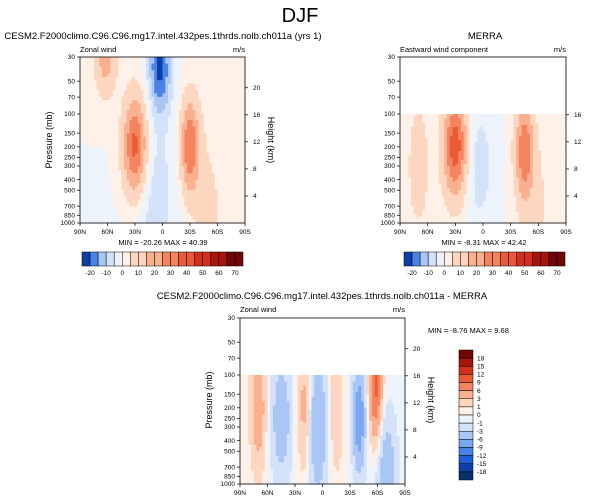 This screenshot has width=601, height=503. Describe the element at coordinates (578, 115) in the screenshot. I see `right-tick-label: 16` at that location.